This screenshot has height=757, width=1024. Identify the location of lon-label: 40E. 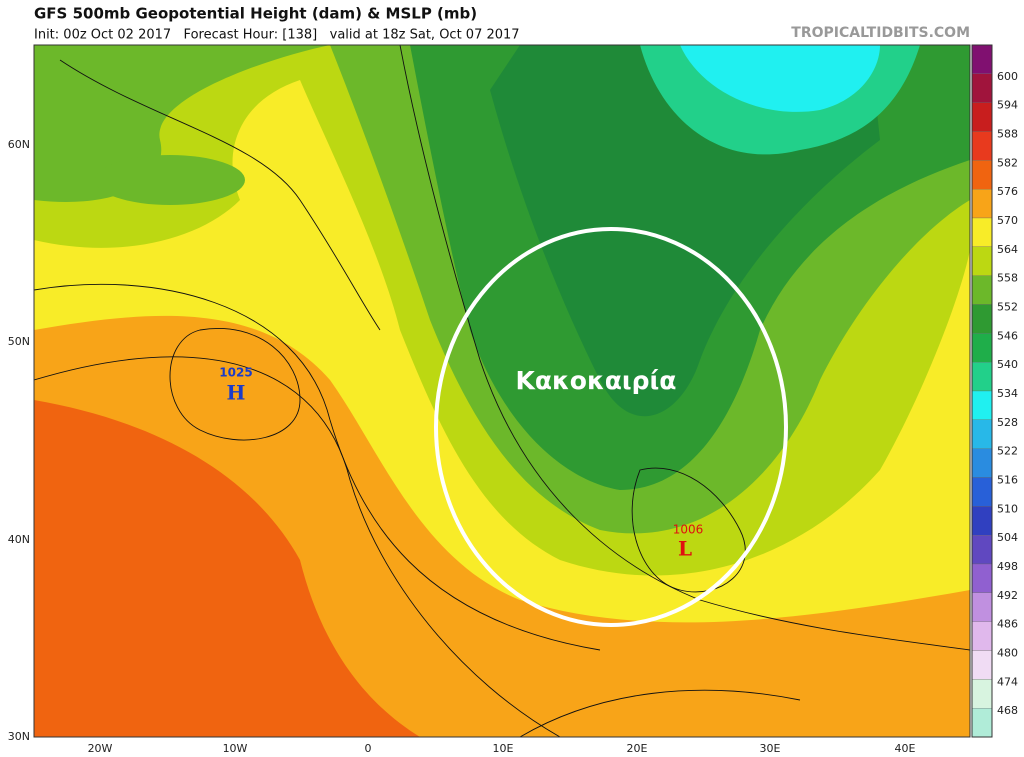
(905, 748).